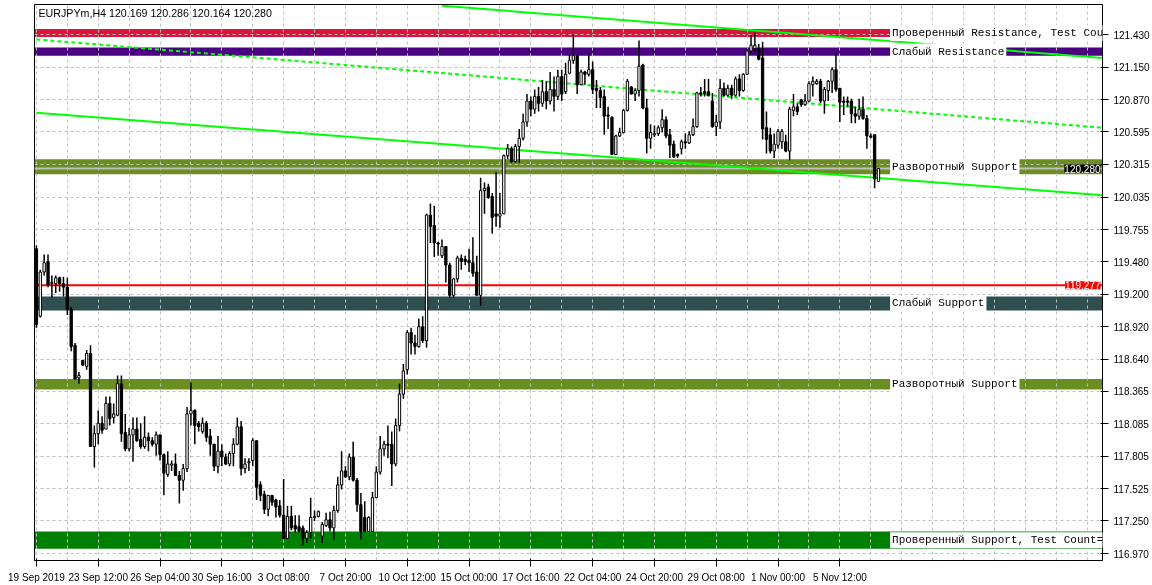  I want to click on x-tick-label: 24 Oct 20:00, so click(654, 577).